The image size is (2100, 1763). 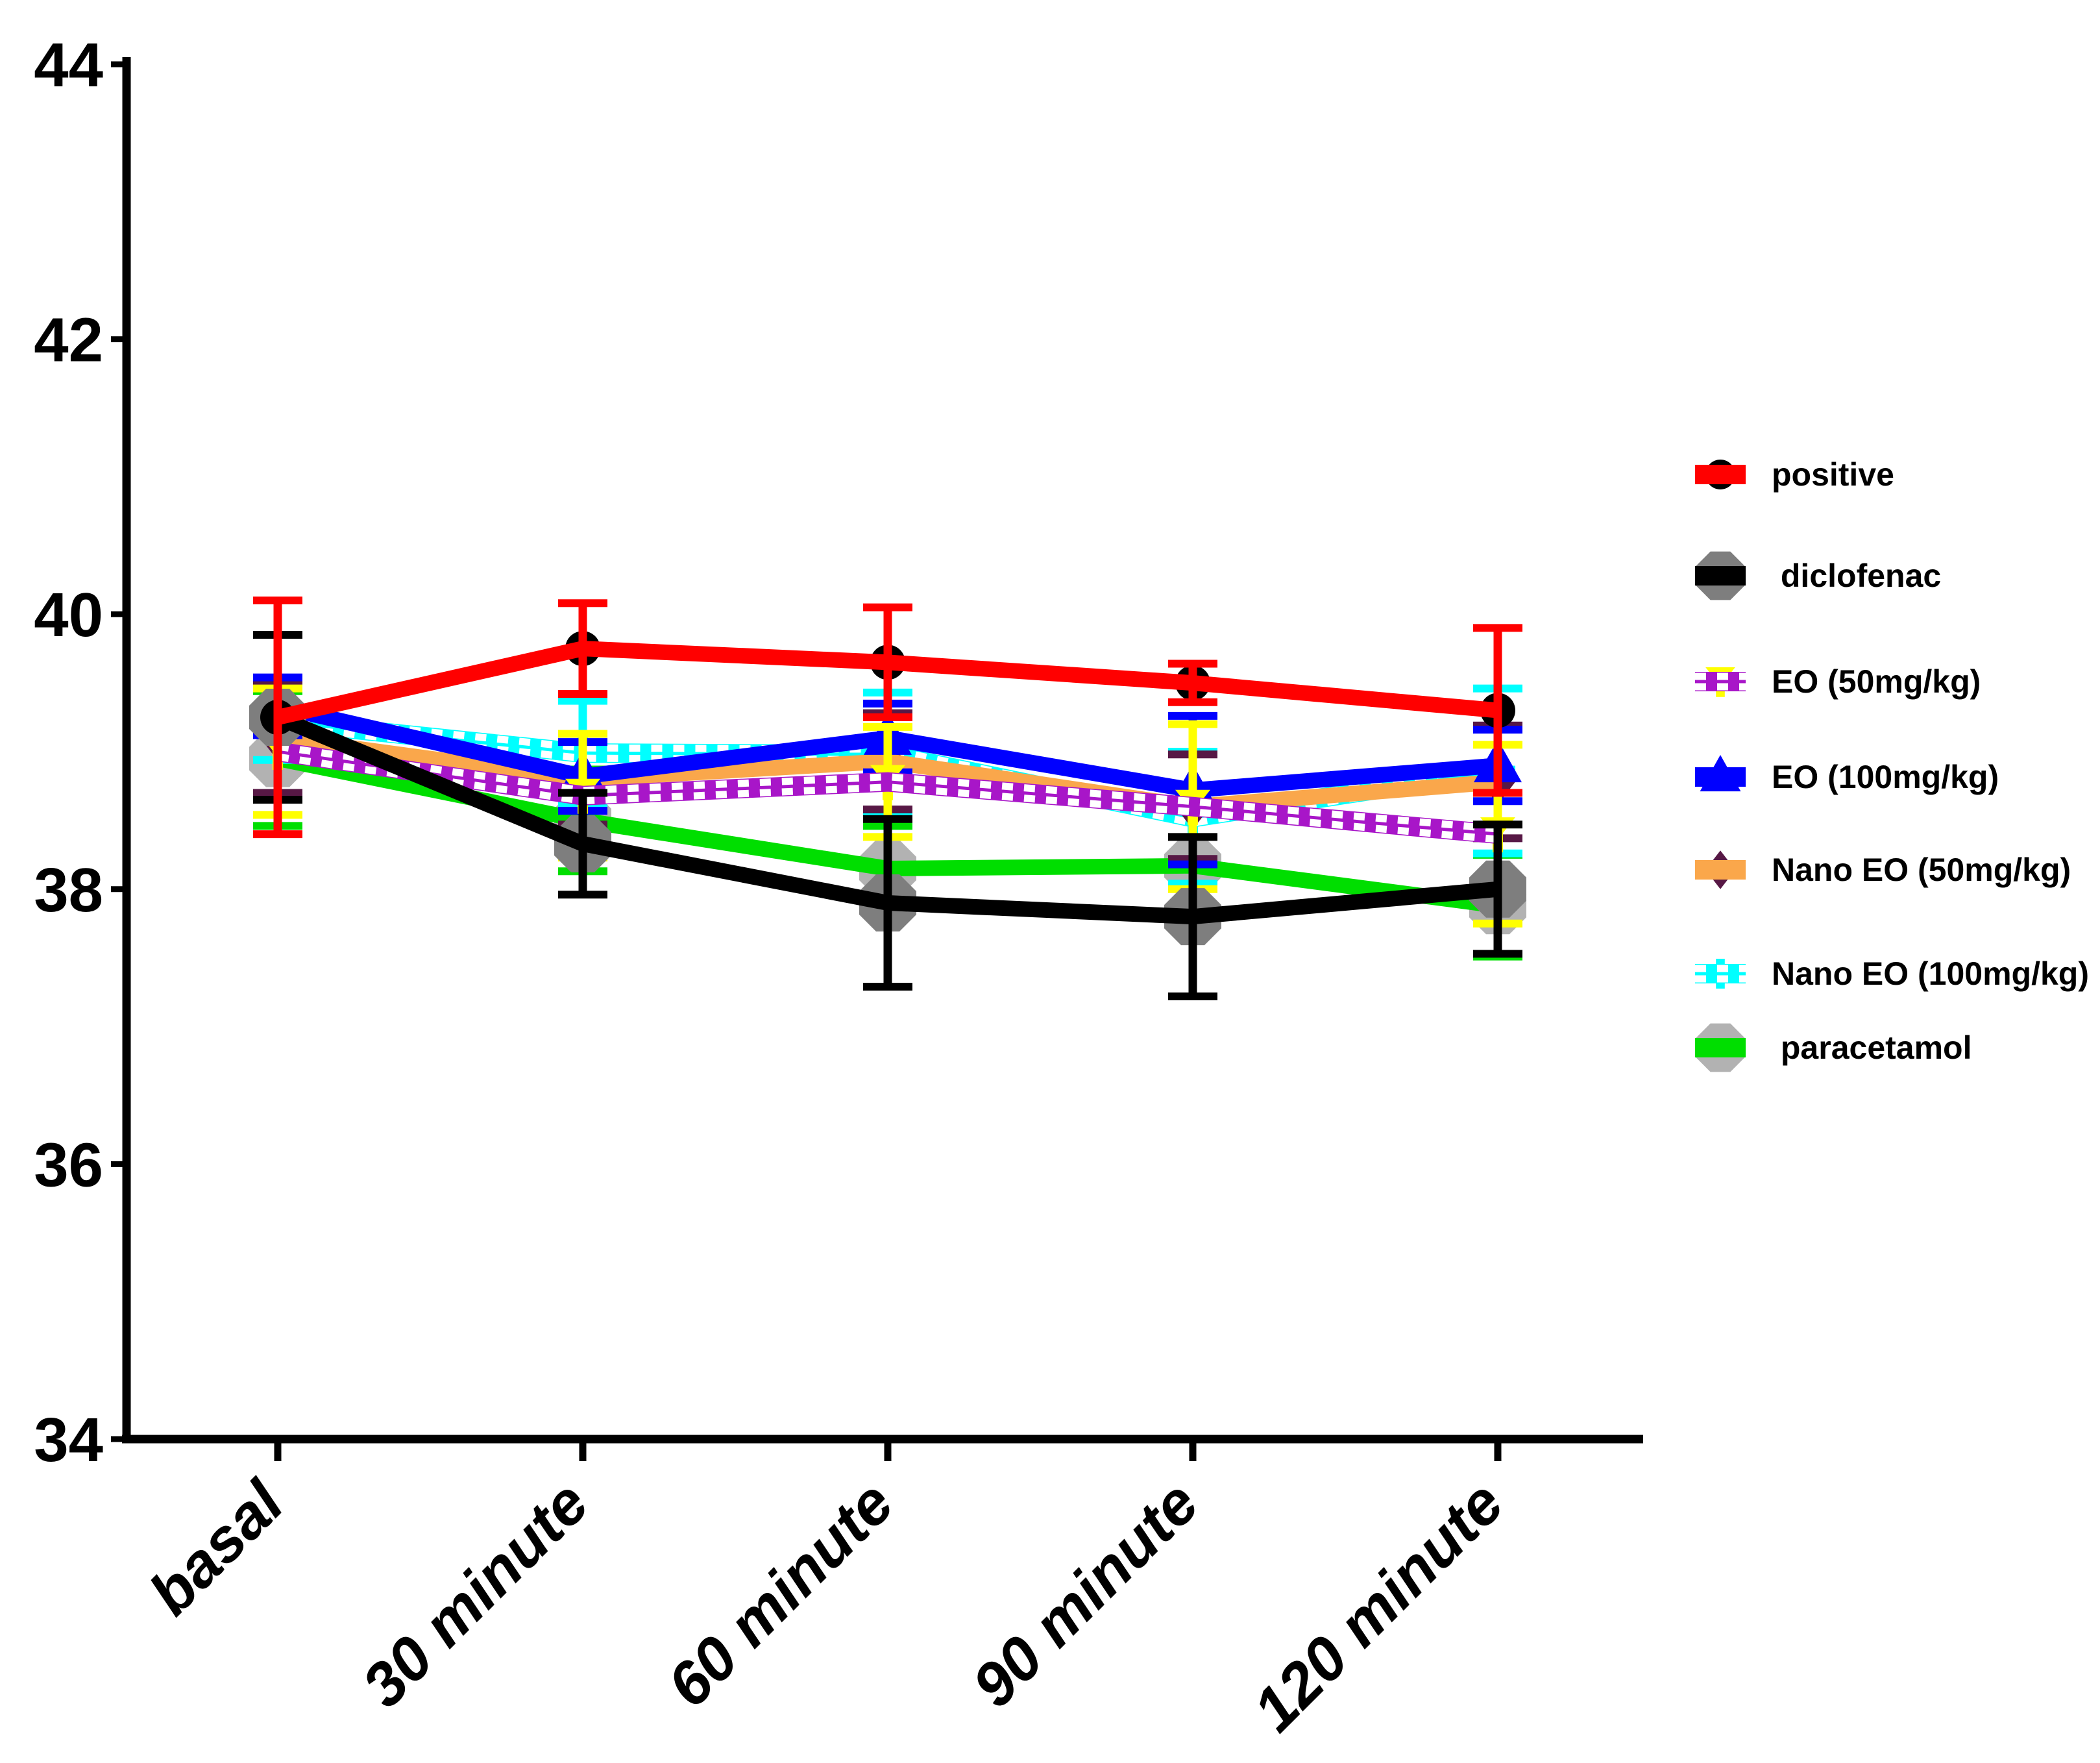 What do you see at coordinates (780, 1594) in the screenshot?
I see `x-tick-label: 60 minute` at bounding box center [780, 1594].